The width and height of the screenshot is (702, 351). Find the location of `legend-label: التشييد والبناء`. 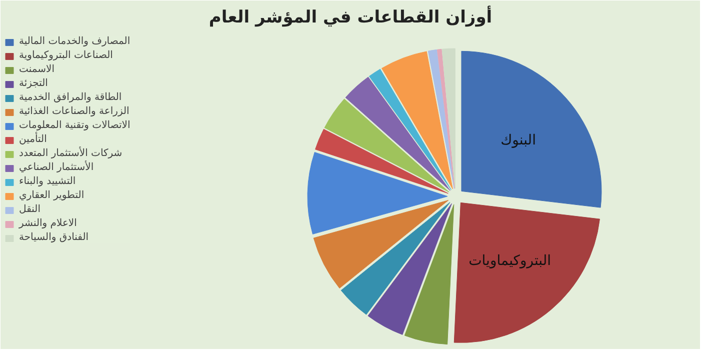

legend-label: التشييد والبناء is located at coordinates (47, 181).